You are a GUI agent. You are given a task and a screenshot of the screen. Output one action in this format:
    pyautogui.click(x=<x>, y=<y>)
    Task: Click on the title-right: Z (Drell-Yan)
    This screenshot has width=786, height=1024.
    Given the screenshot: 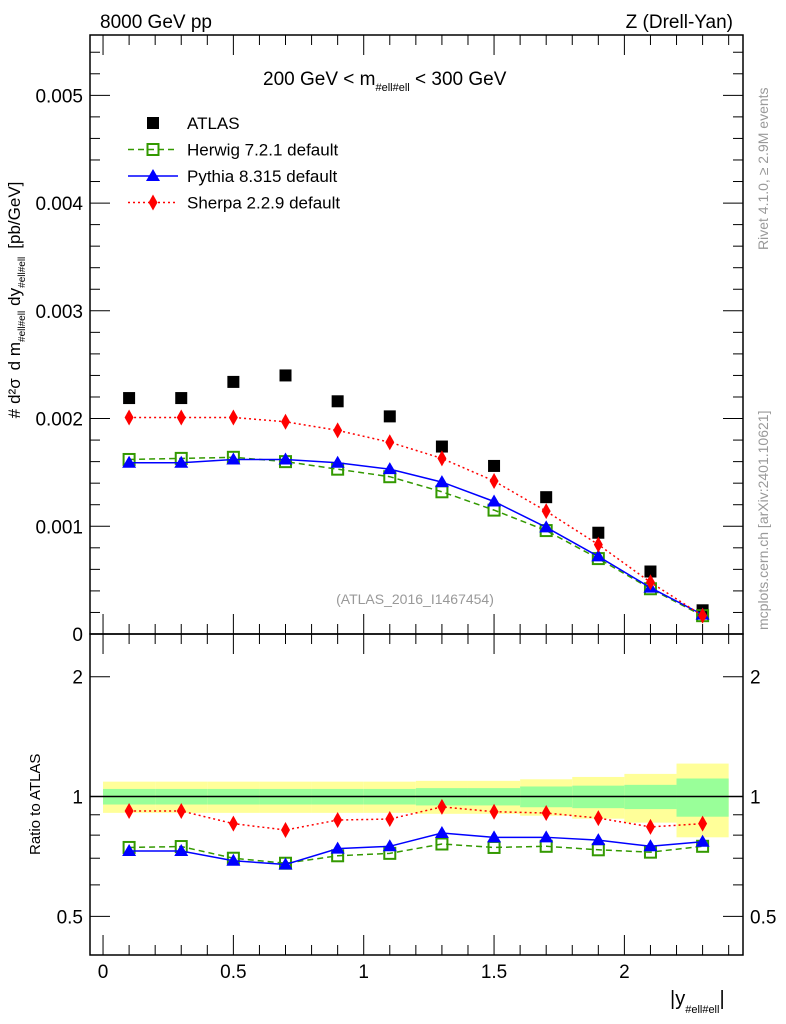 What is the action you would take?
    pyautogui.click(x=679, y=22)
    